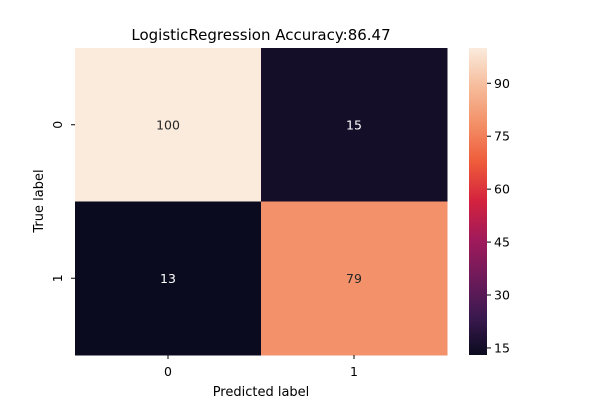 Image resolution: width=600 pixels, height=400 pixels. What do you see at coordinates (62, 201) in the screenshot?
I see `y-axis-ticks: 01` at bounding box center [62, 201].